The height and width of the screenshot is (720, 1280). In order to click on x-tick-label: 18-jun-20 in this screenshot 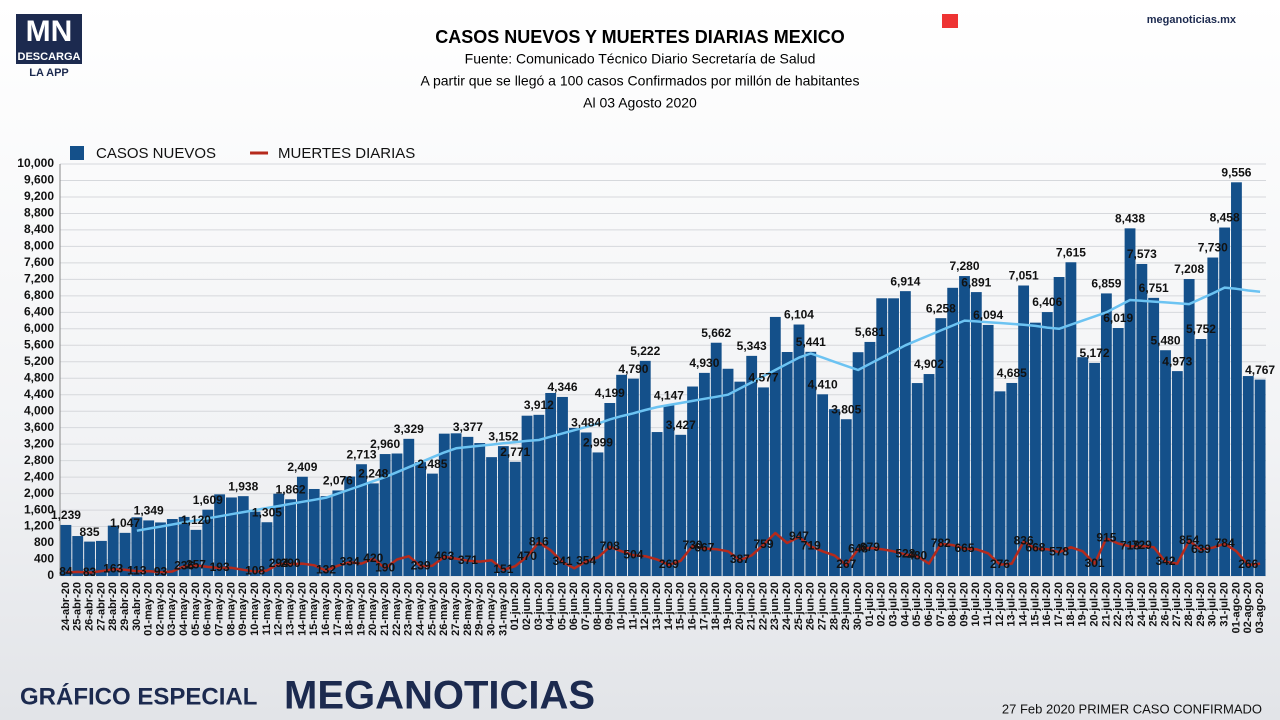, I will do `click(716, 606)`.